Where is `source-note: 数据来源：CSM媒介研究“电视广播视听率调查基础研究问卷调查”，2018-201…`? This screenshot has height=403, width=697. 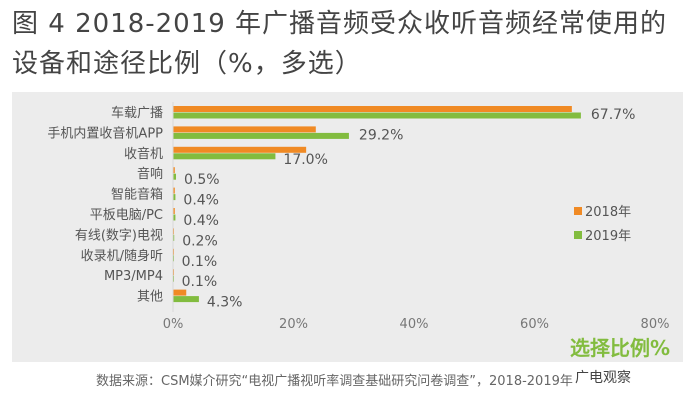 source-note: 数据来源：CSM媒介研究“电视广播视听率调查基础研究问卷调查”，2018-201… is located at coordinates (334, 381).